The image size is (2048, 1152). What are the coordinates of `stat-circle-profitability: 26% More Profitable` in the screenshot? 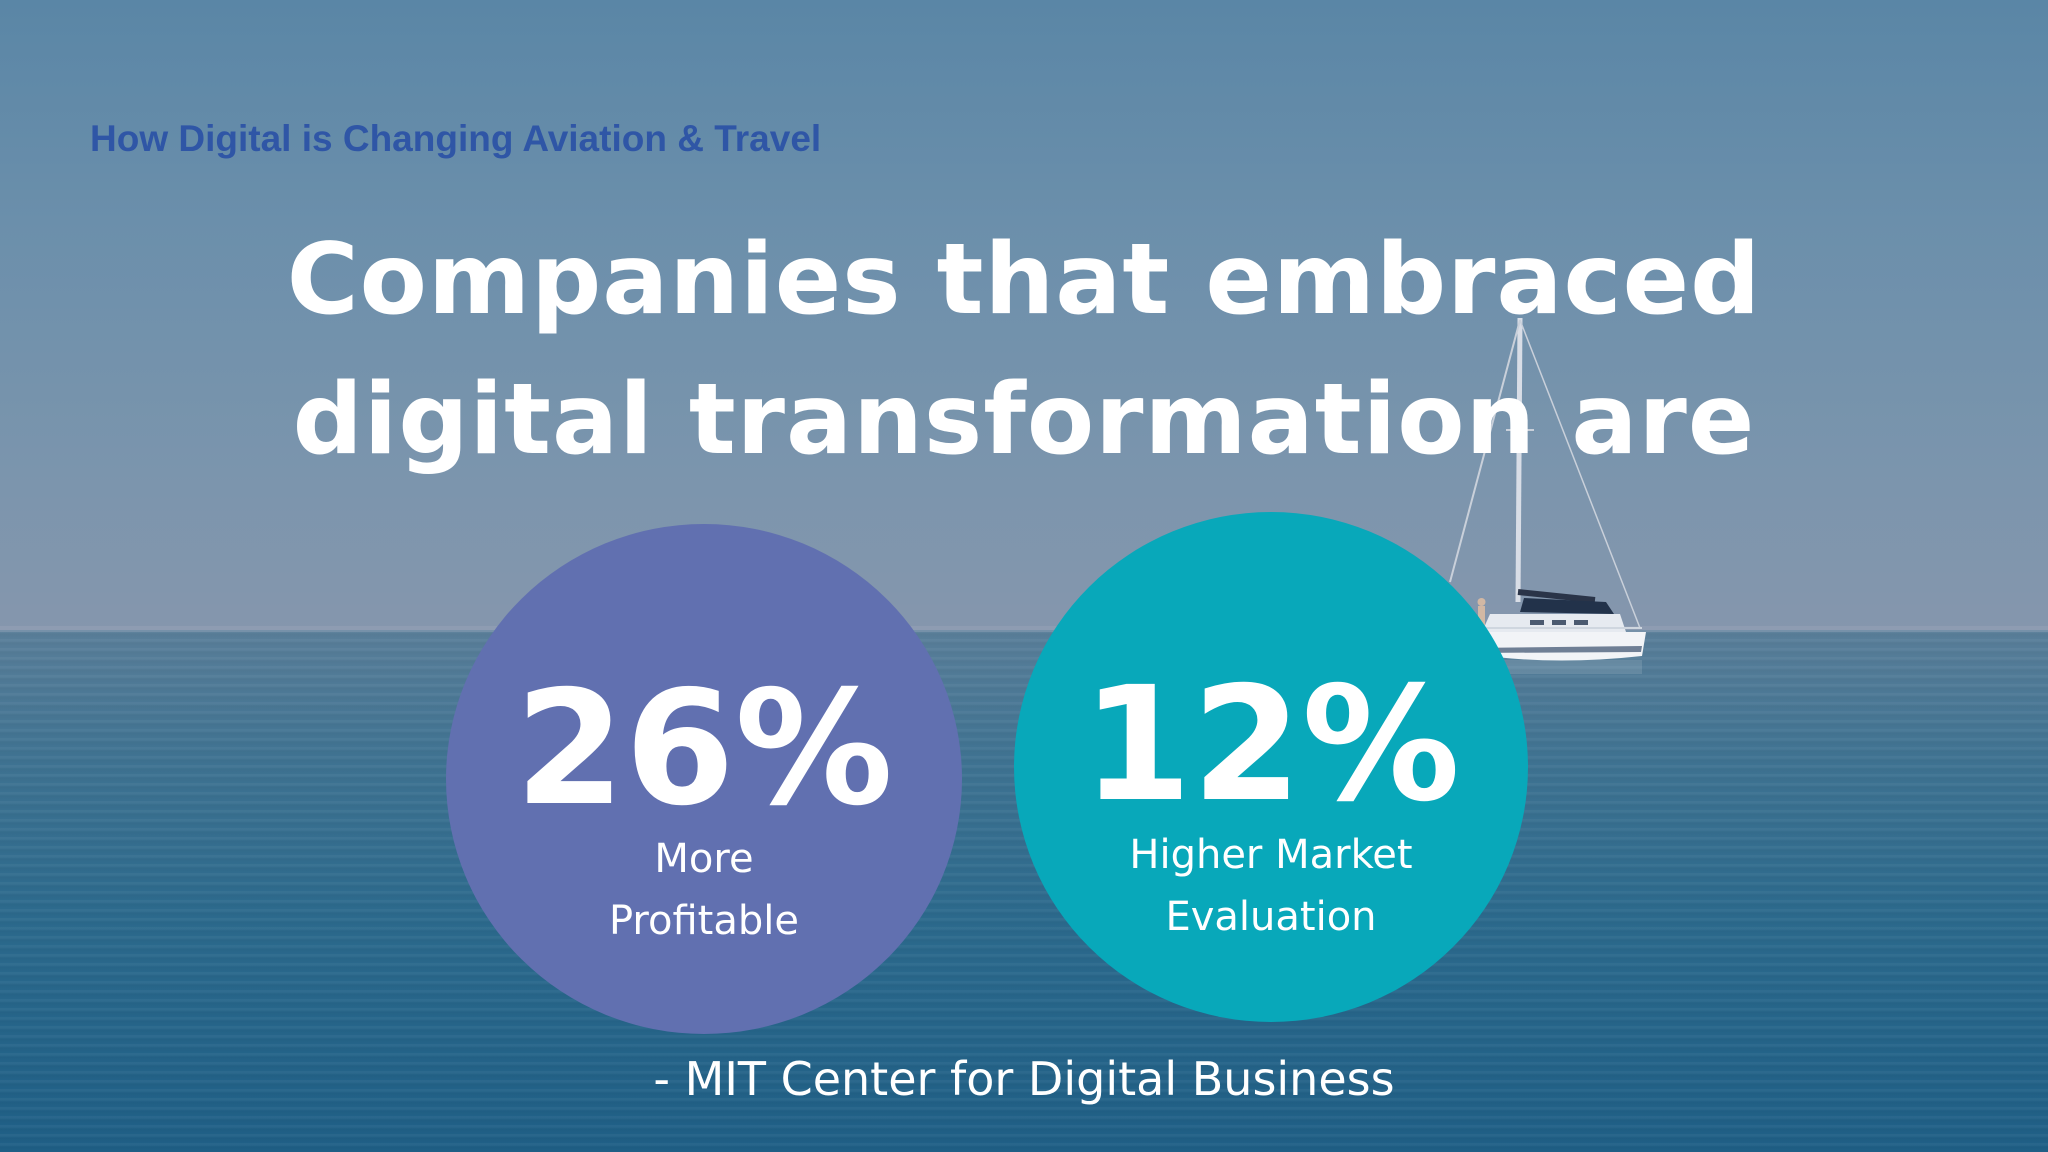 It's located at (704, 779).